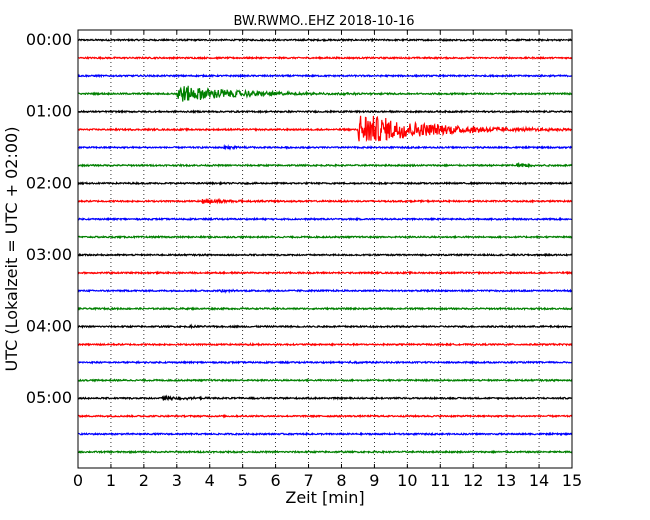  Describe the element at coordinates (506, 480) in the screenshot. I see `x-tick-label: 13` at that location.